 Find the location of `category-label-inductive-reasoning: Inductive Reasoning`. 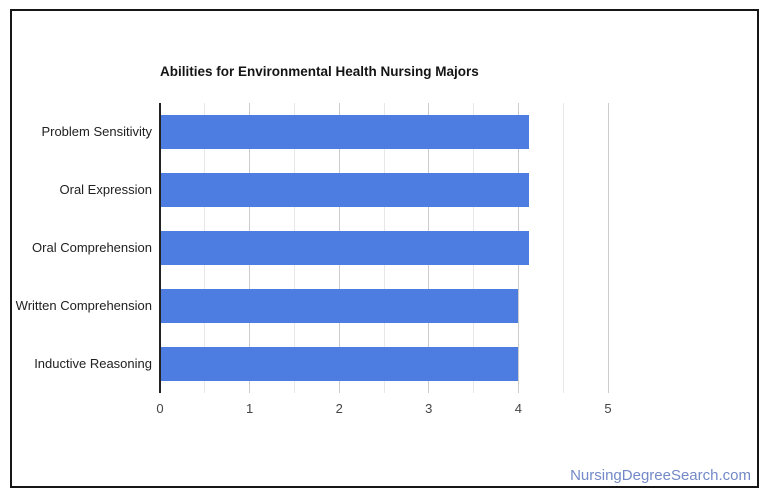

category-label-inductive-reasoning: Inductive Reasoning is located at coordinates (93, 363).